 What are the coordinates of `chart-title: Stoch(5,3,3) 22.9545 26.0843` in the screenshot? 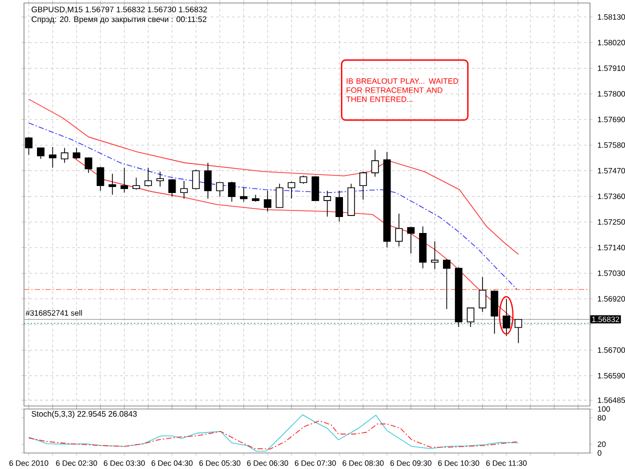 It's located at (84, 414).